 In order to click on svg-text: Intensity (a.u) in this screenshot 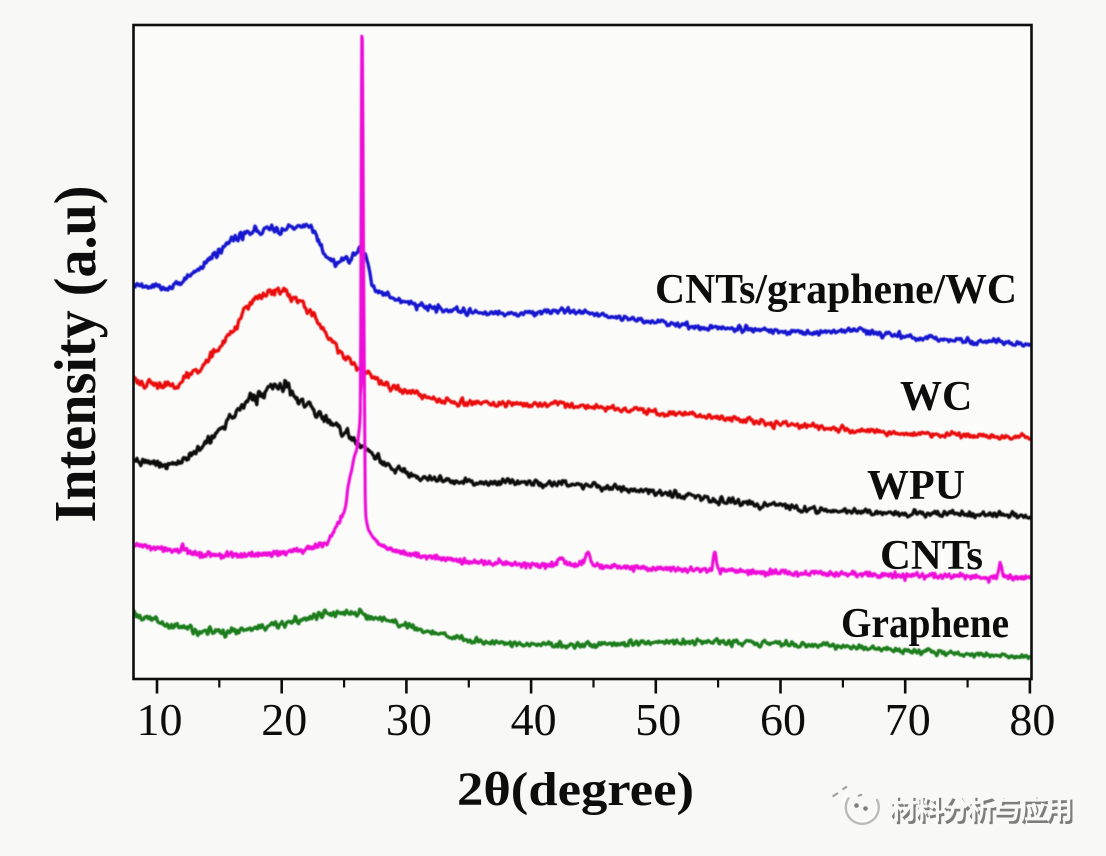, I will do `click(75, 354)`.